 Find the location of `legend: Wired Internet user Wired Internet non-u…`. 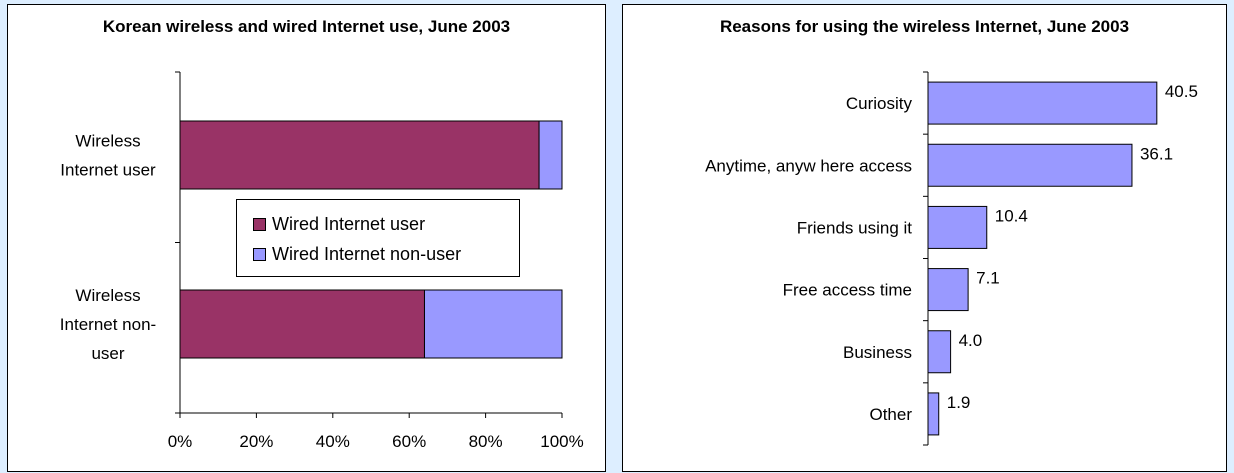

legend: Wired Internet user Wired Internet non-u… is located at coordinates (378, 238).